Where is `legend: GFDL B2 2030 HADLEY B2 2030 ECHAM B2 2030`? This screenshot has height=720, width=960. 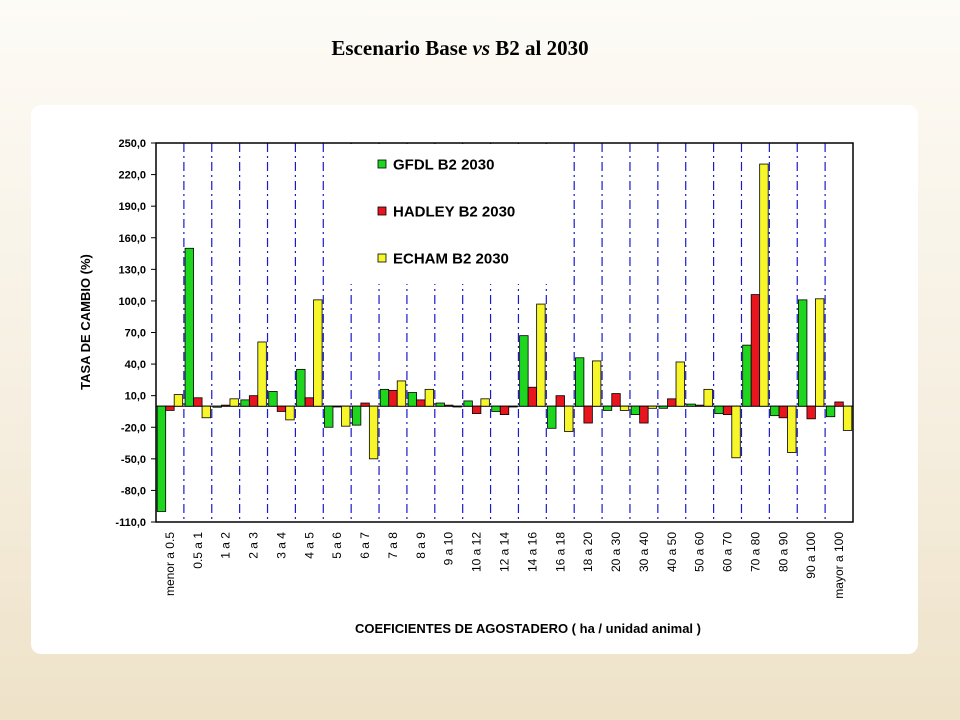
legend: GFDL B2 2030 HADLEY B2 2030 ECHAM B2 2030 is located at coordinates (459, 214).